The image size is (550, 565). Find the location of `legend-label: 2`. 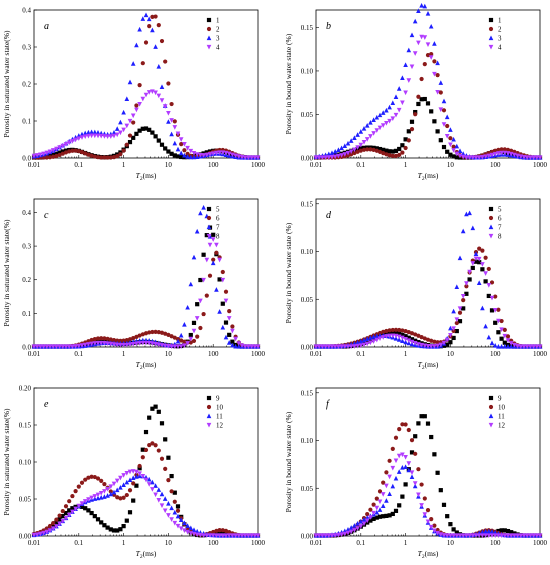

legend-label: 2 is located at coordinates (500, 30).